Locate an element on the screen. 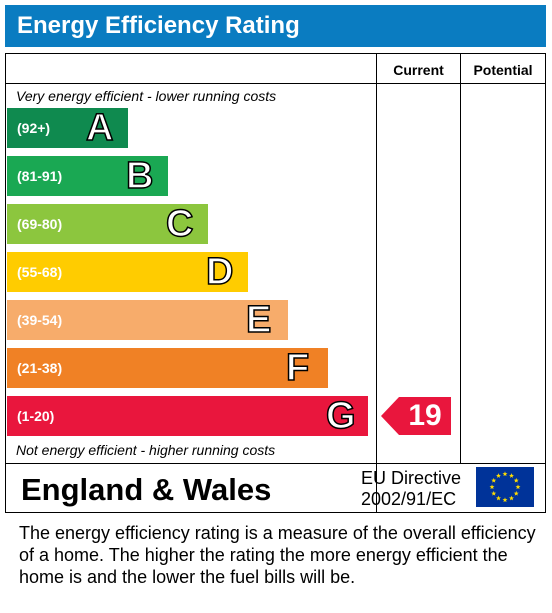  band-range-label: (92+) is located at coordinates (34, 128).